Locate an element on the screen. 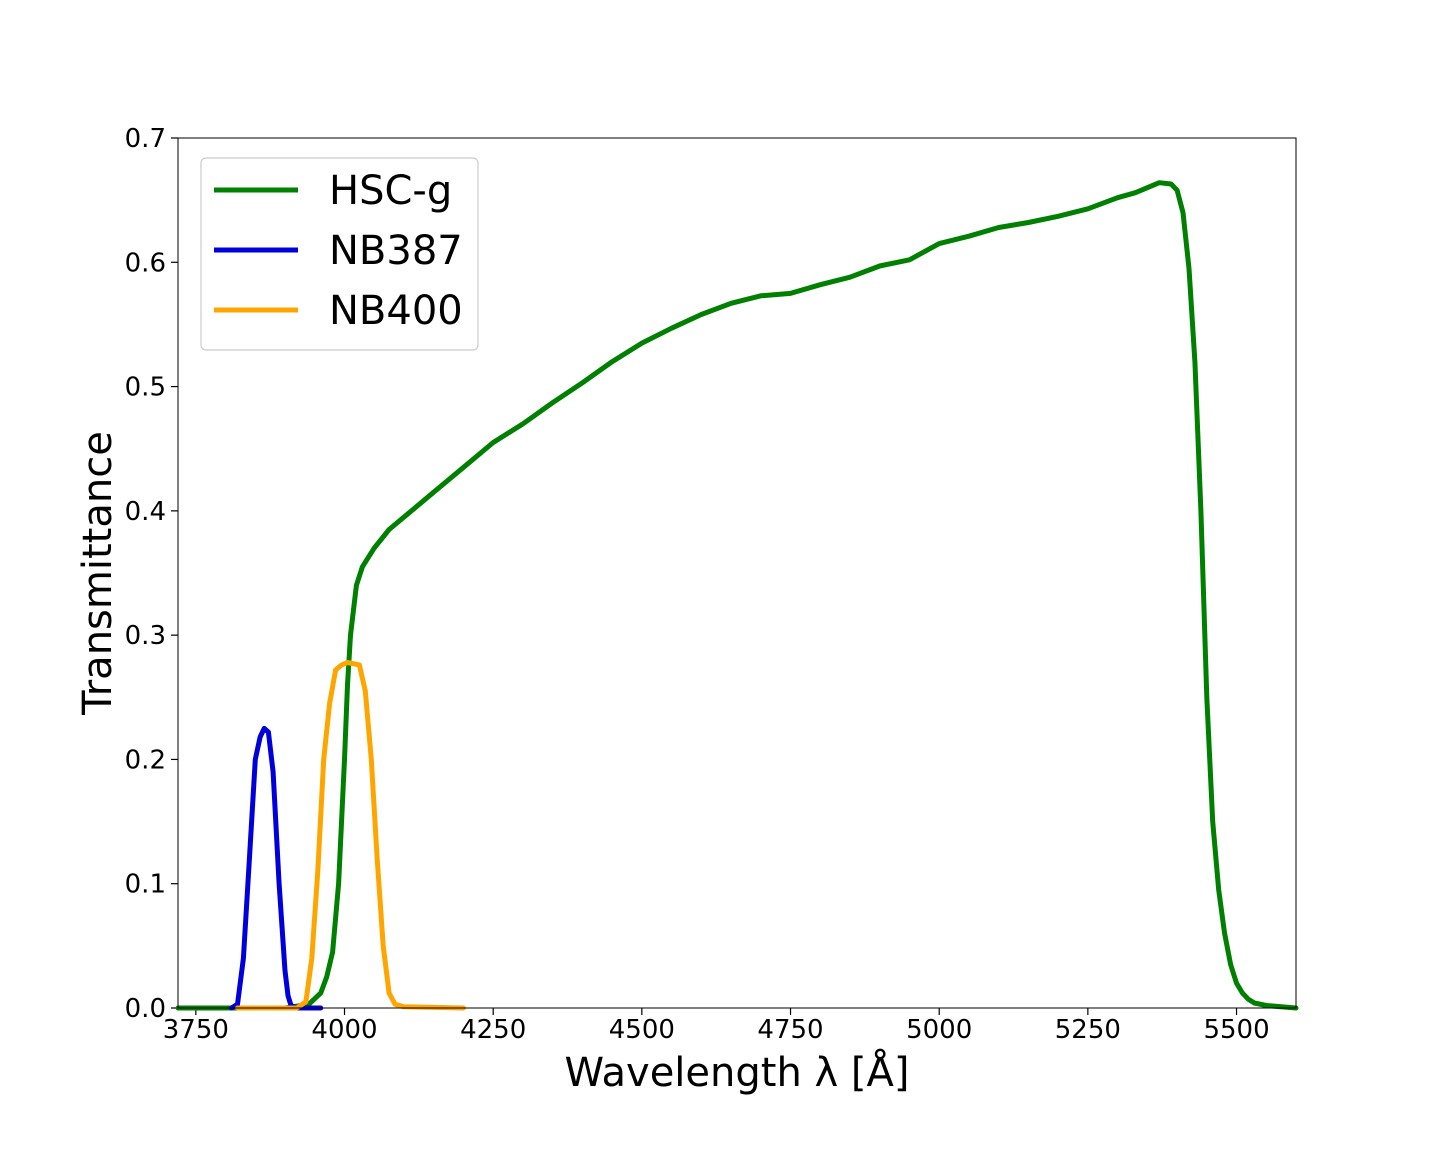  y-tick-label: 0.6 is located at coordinates (145, 263).